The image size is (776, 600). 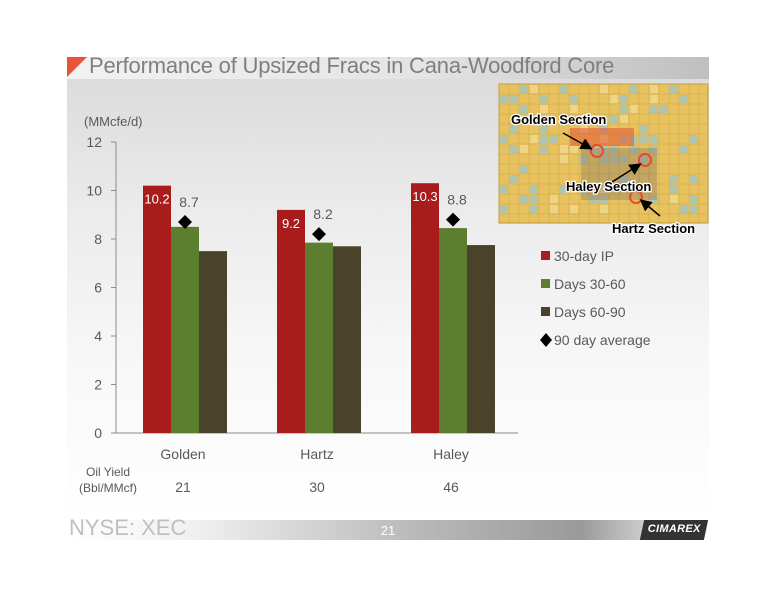 What do you see at coordinates (157, 309) in the screenshot?
I see `bar-30-day-ip` at bounding box center [157, 309].